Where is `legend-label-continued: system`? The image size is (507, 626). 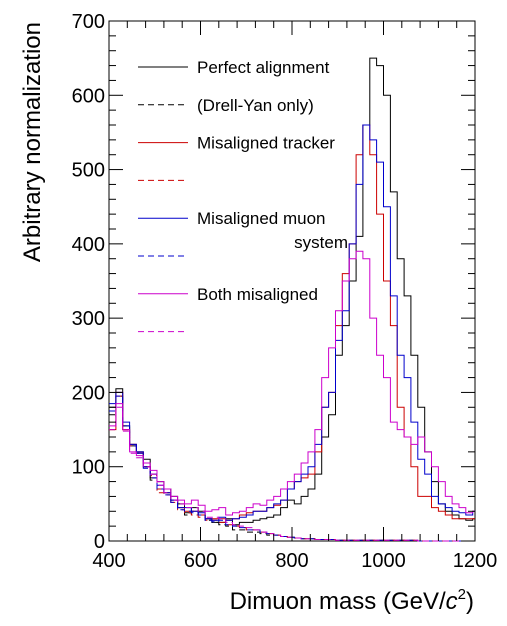
legend-label-continued: system is located at coordinates (321, 242).